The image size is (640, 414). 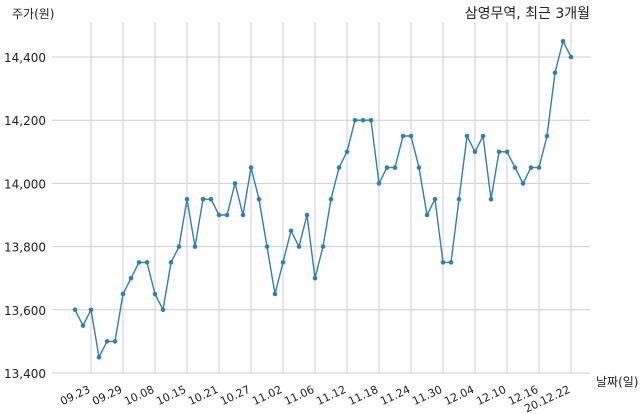 I want to click on x-tick-label: 10.27, so click(x=235, y=395).